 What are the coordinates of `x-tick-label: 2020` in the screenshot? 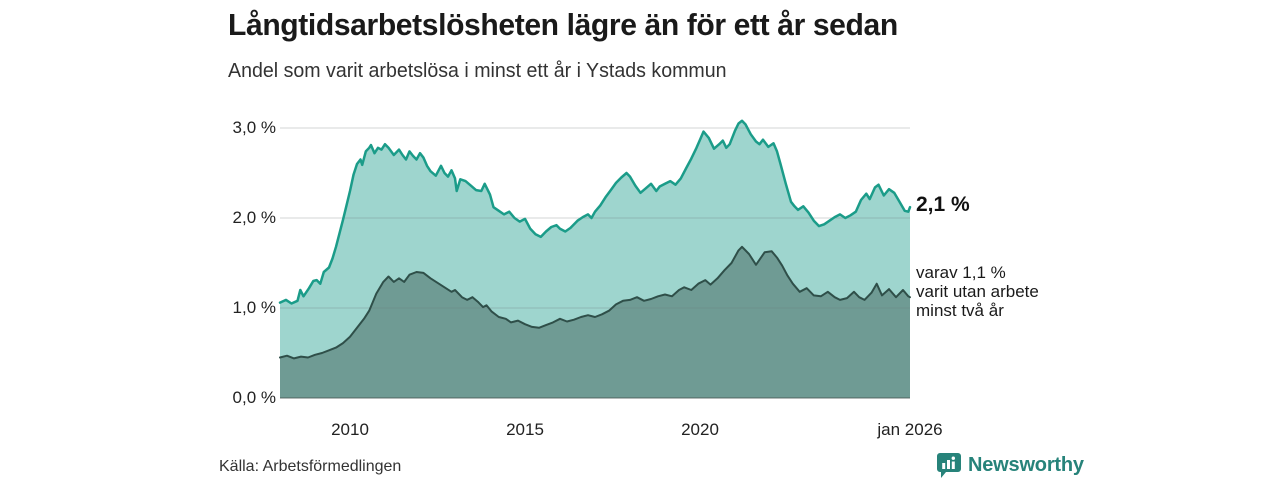 It's located at (700, 429).